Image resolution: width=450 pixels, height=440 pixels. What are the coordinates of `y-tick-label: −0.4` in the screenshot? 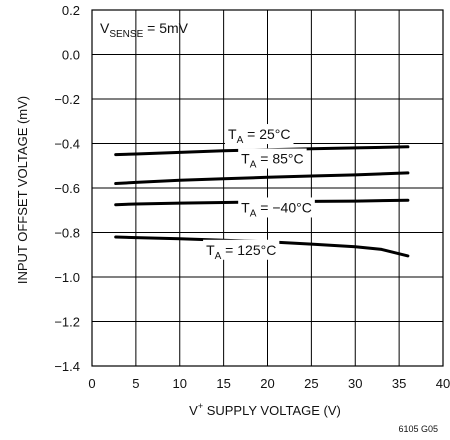 It's located at (67, 144).